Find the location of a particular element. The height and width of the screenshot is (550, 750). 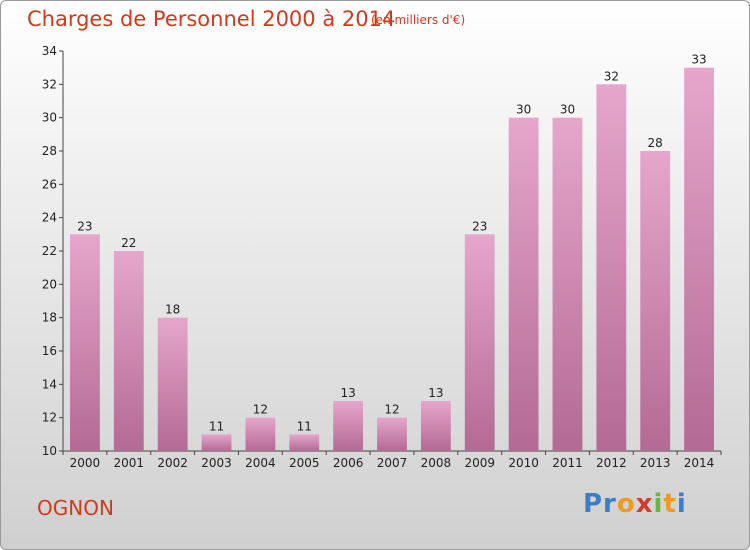

bar-value-label: 33 is located at coordinates (698, 60).